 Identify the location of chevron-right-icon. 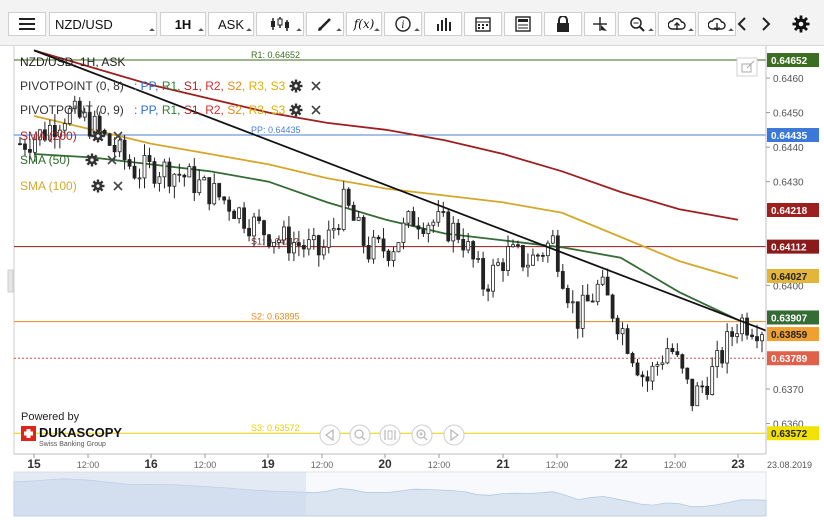
(766, 24).